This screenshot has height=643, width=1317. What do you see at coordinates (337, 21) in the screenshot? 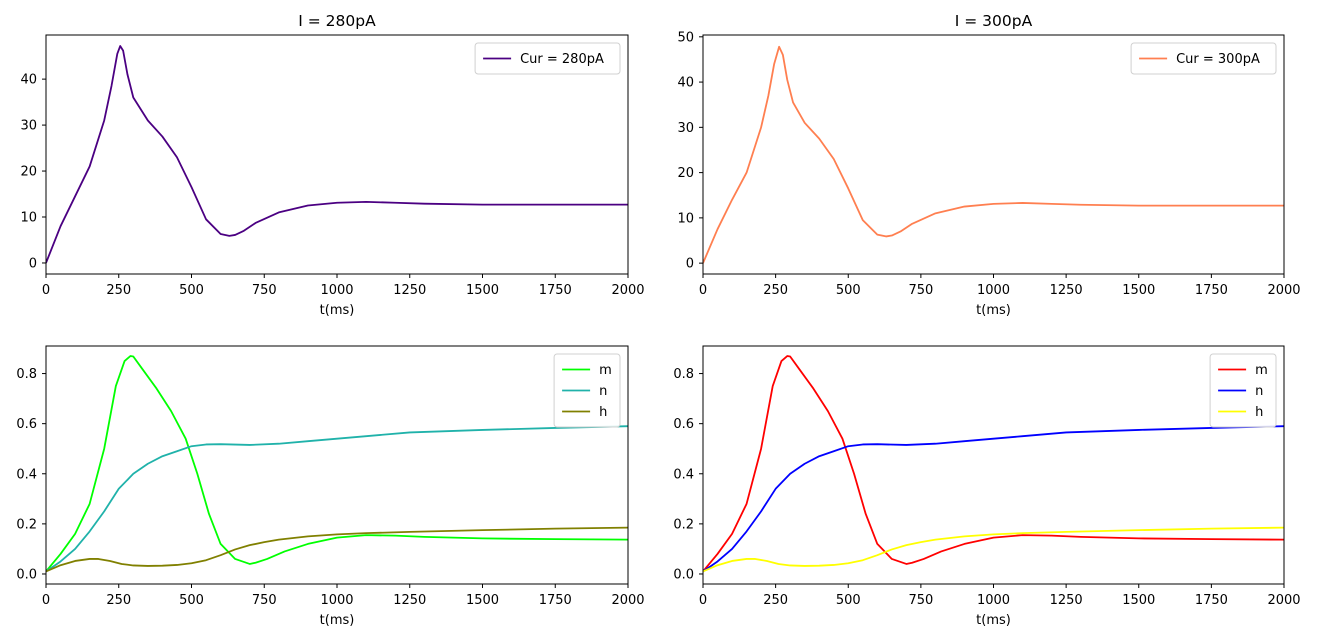
I see `chart-title: I = 280pA` at bounding box center [337, 21].